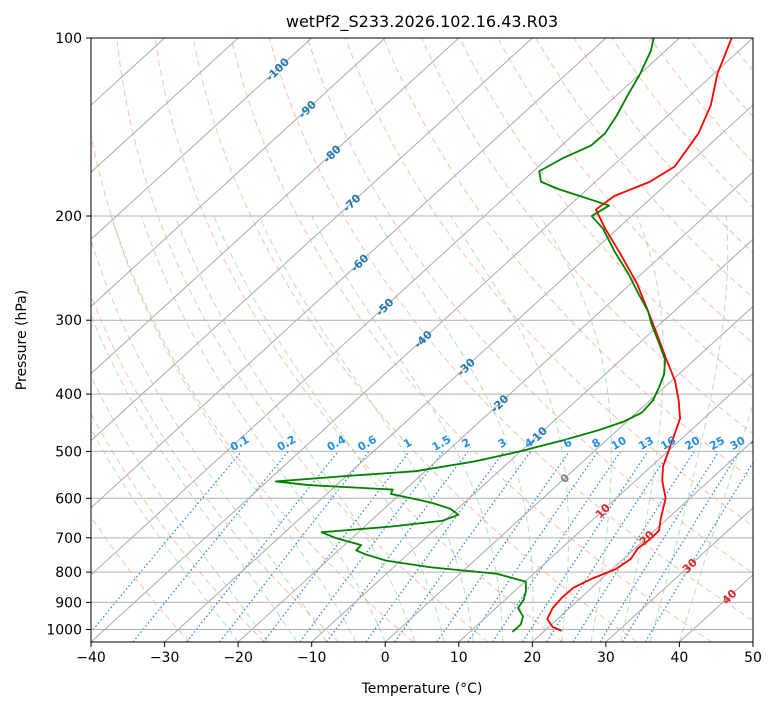 This screenshot has height=708, width=775. I want to click on mixing-ratio-label: 0.2, so click(286, 443).